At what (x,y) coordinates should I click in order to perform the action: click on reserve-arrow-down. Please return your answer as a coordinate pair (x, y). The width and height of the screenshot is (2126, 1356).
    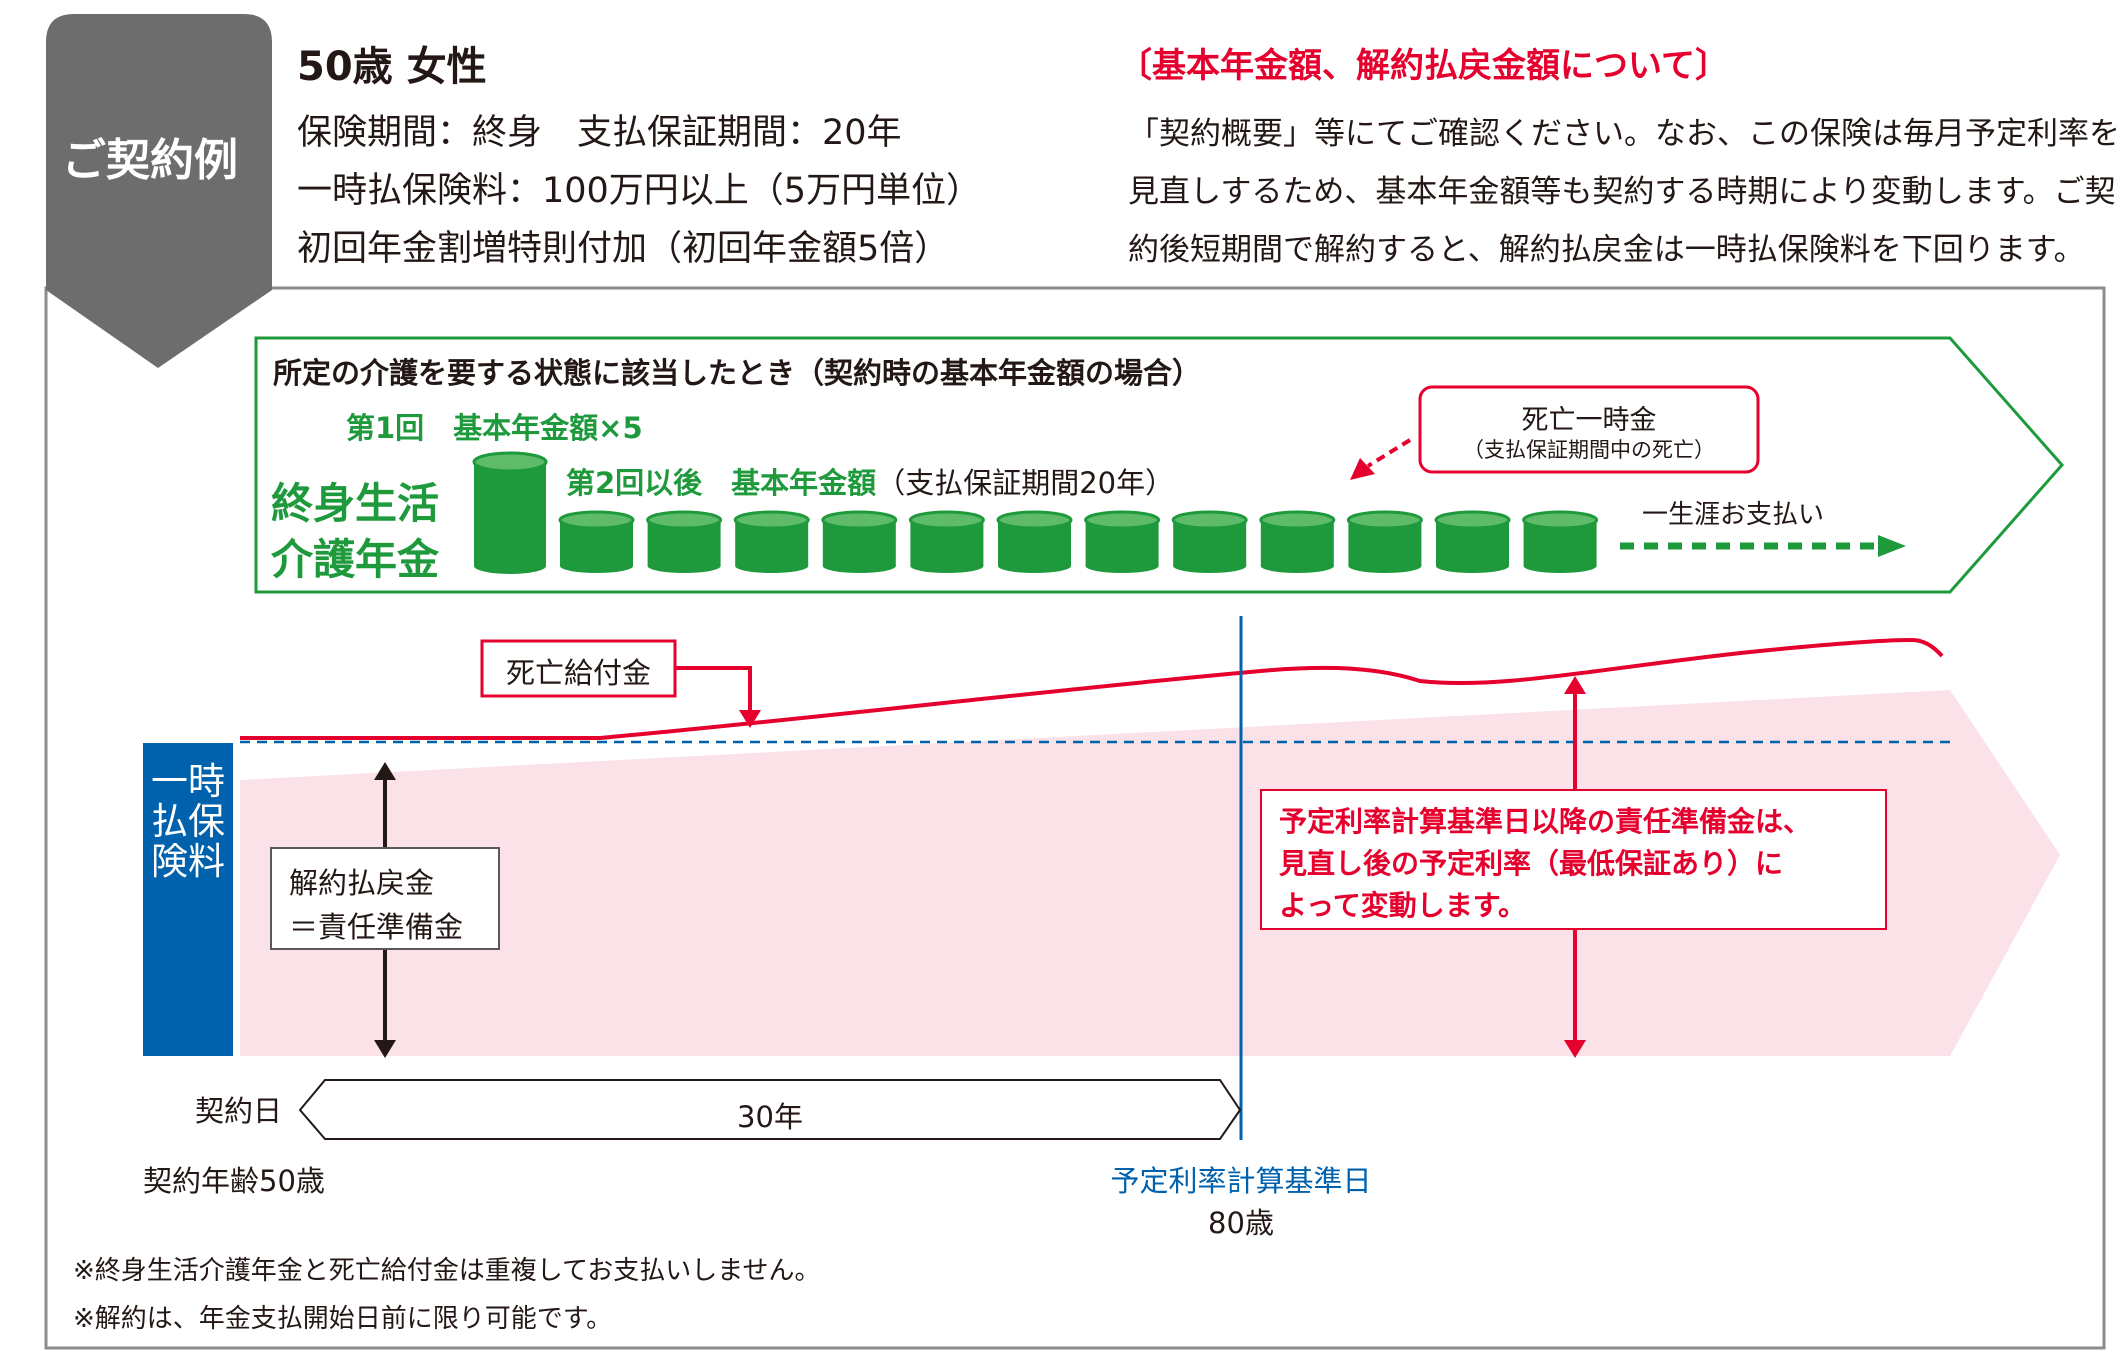
    Looking at the image, I should click on (1575, 1049).